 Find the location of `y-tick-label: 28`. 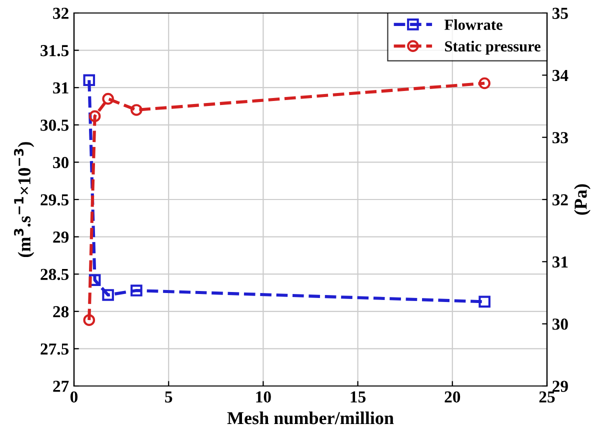

y-tick-label: 28 is located at coordinates (61, 312).